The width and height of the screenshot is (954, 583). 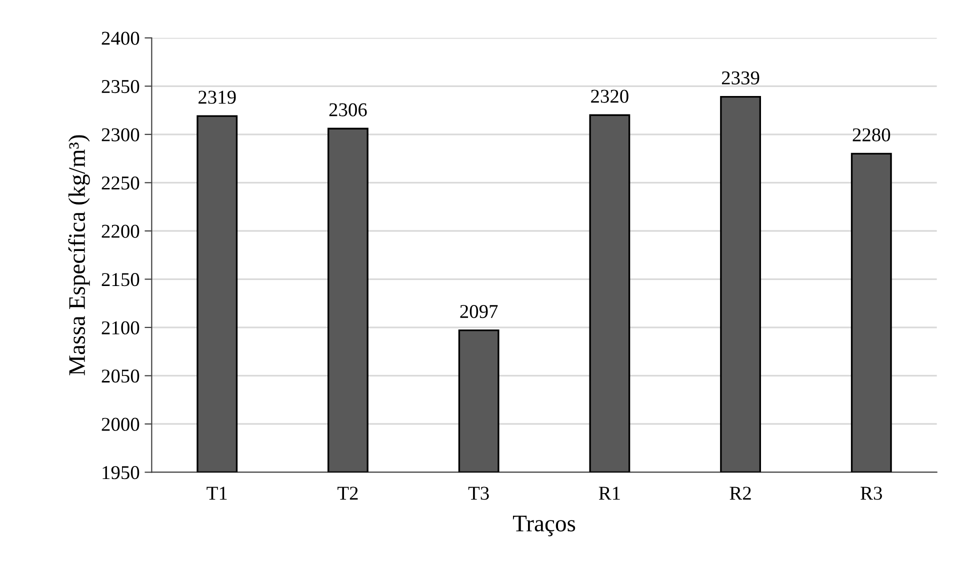 I want to click on y-tick-label: 2100, so click(x=121, y=327).